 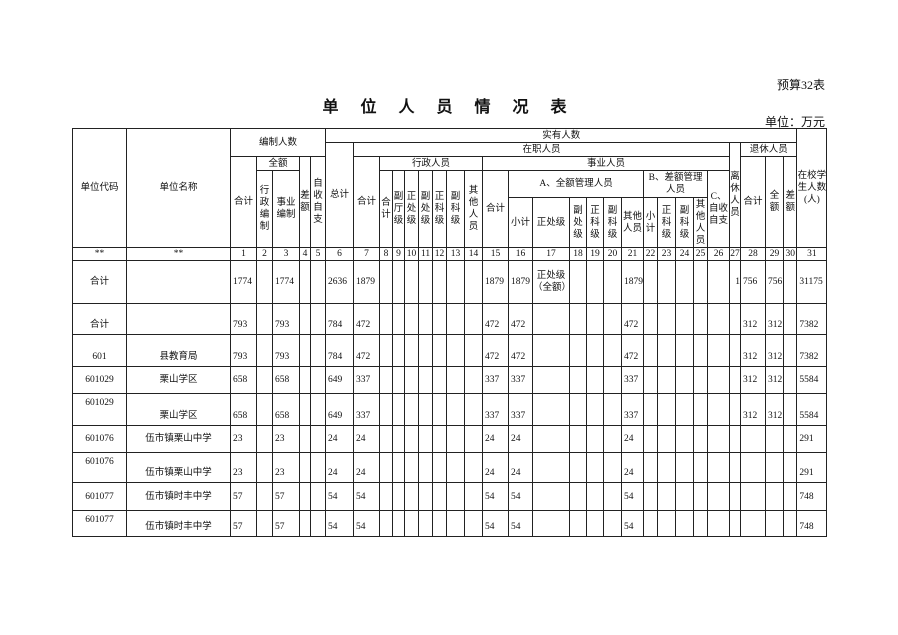 What do you see at coordinates (286, 282) in the screenshot?
I see `cell-col-3: 1774` at bounding box center [286, 282].